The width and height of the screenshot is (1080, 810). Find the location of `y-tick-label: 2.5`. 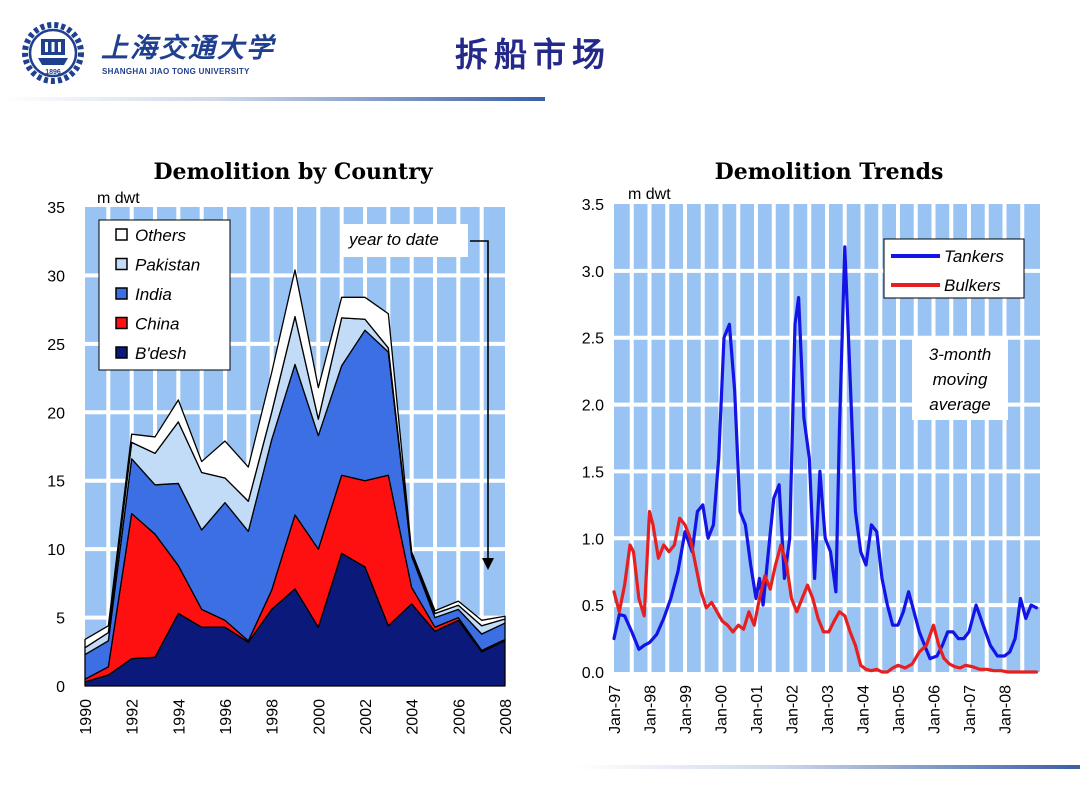

y-tick-label: 2.5 is located at coordinates (593, 339).